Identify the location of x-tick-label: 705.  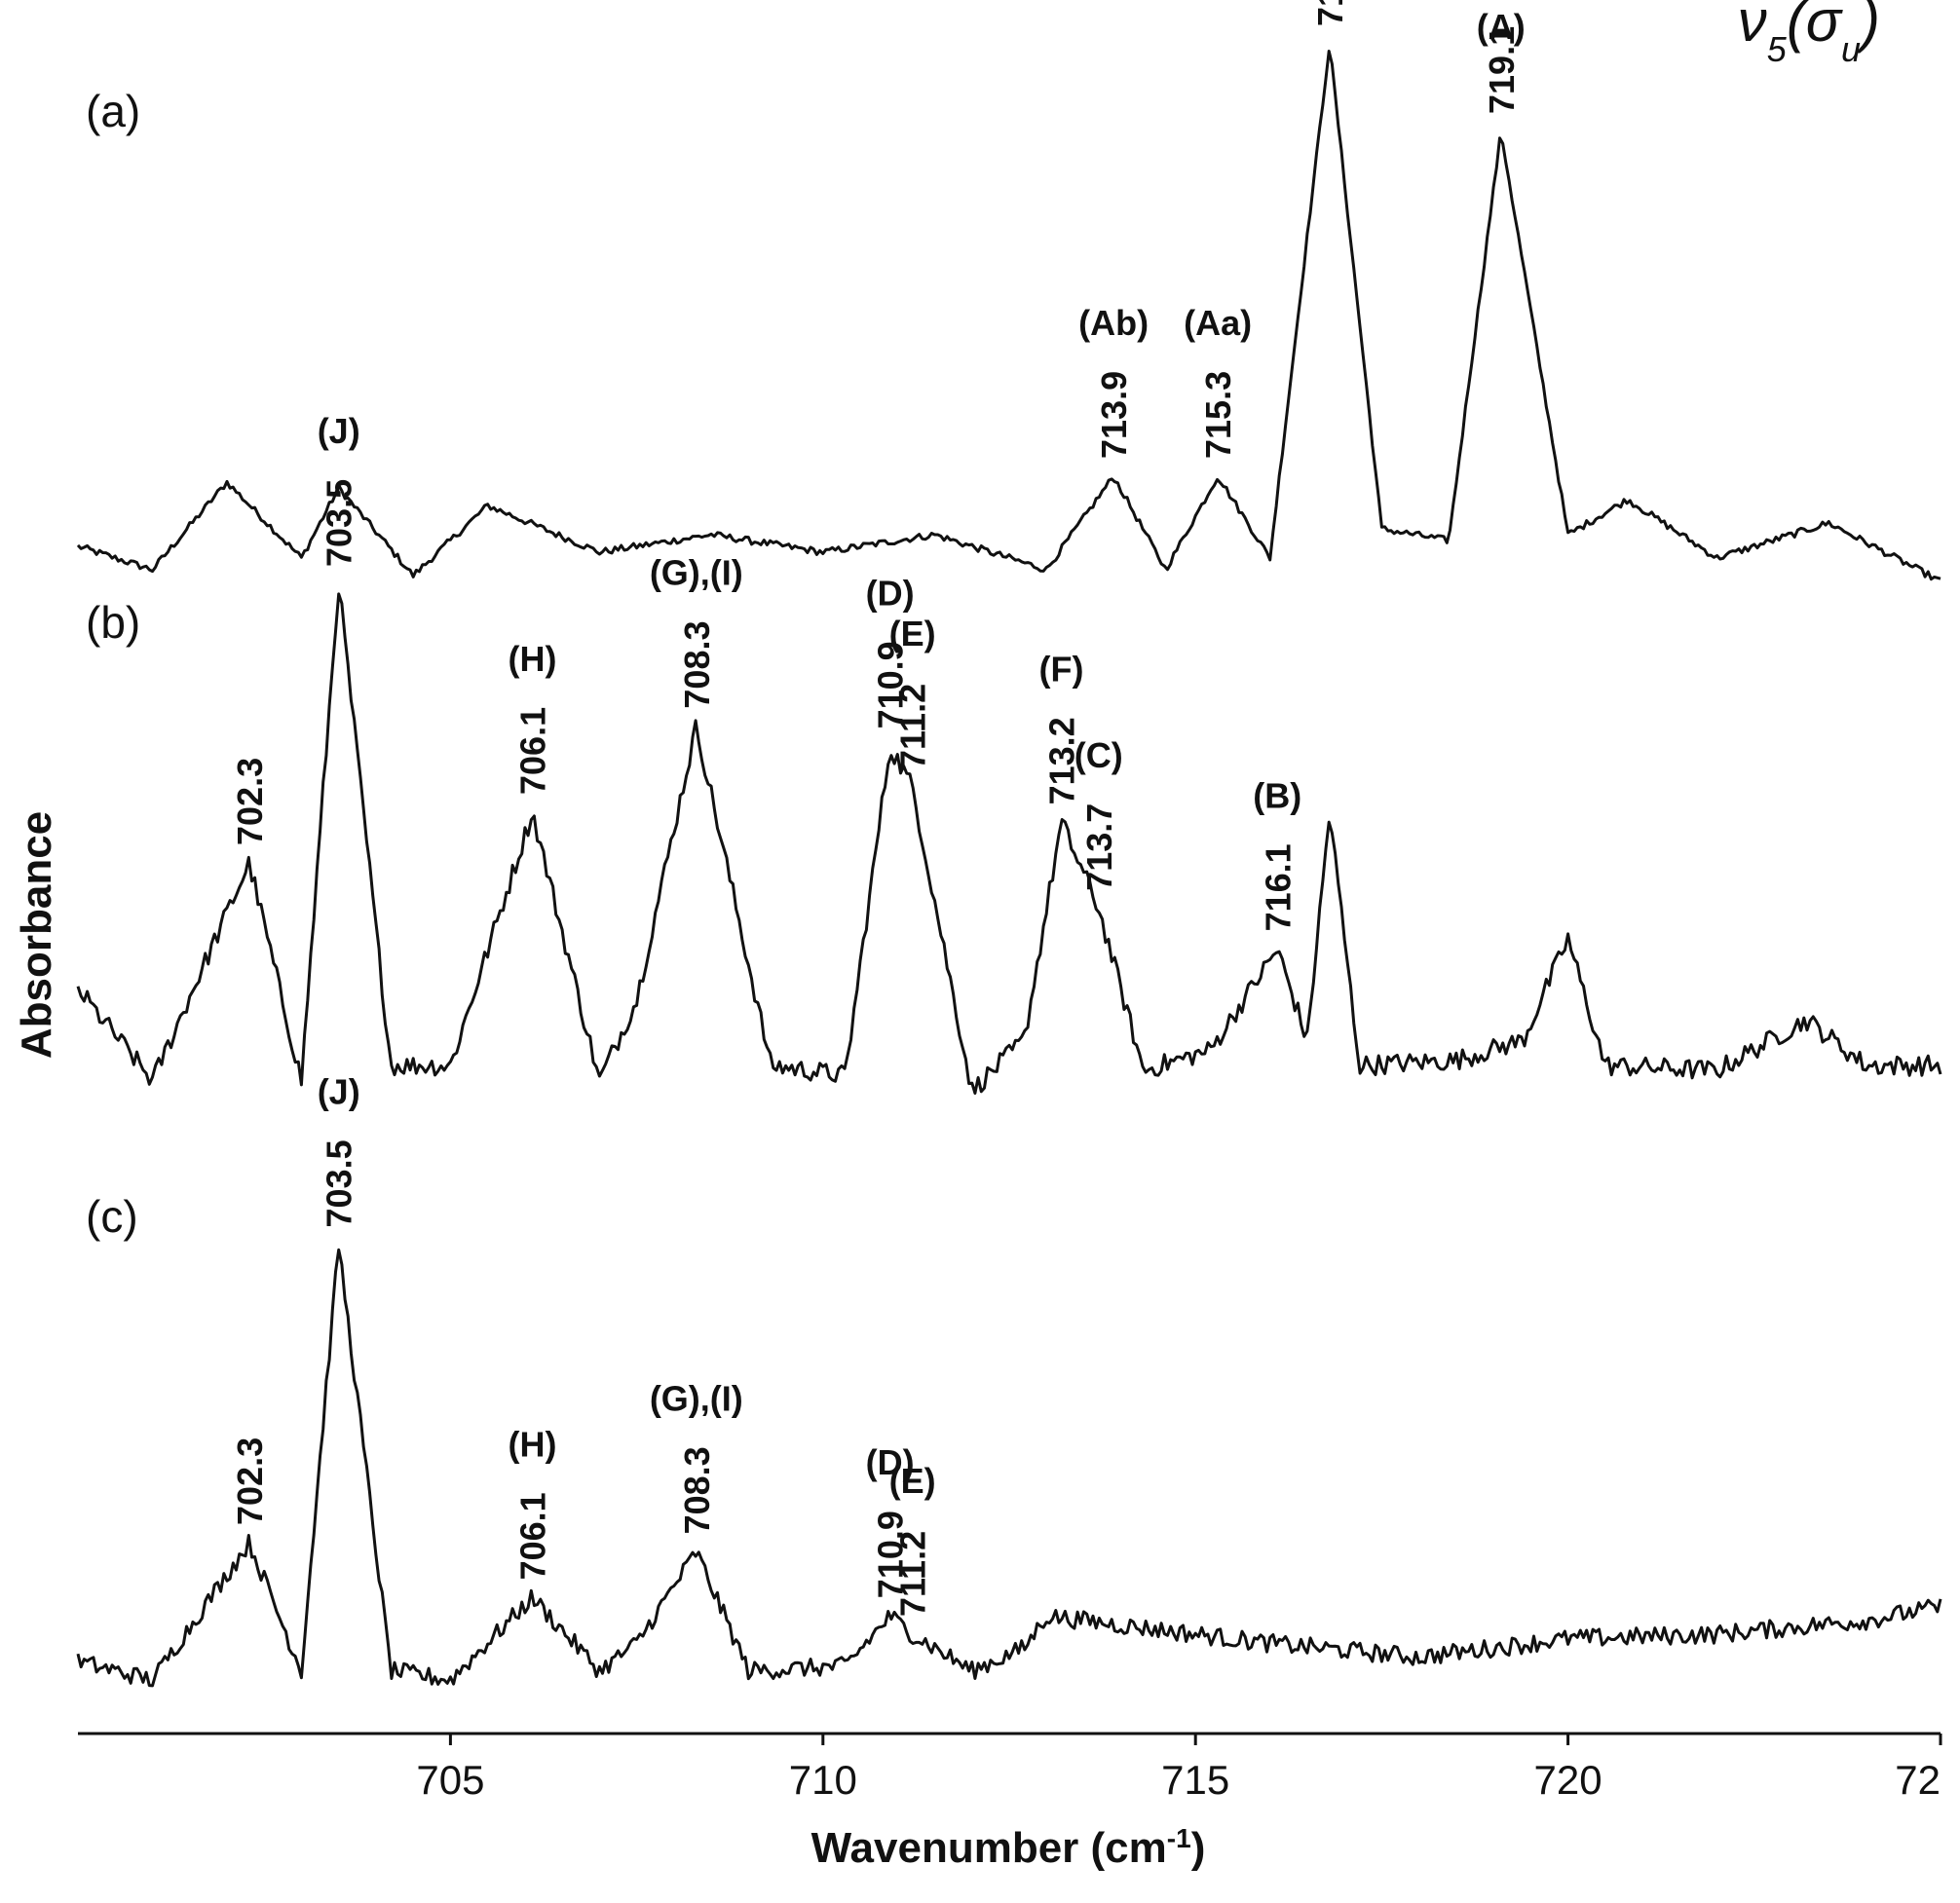
(450, 1780).